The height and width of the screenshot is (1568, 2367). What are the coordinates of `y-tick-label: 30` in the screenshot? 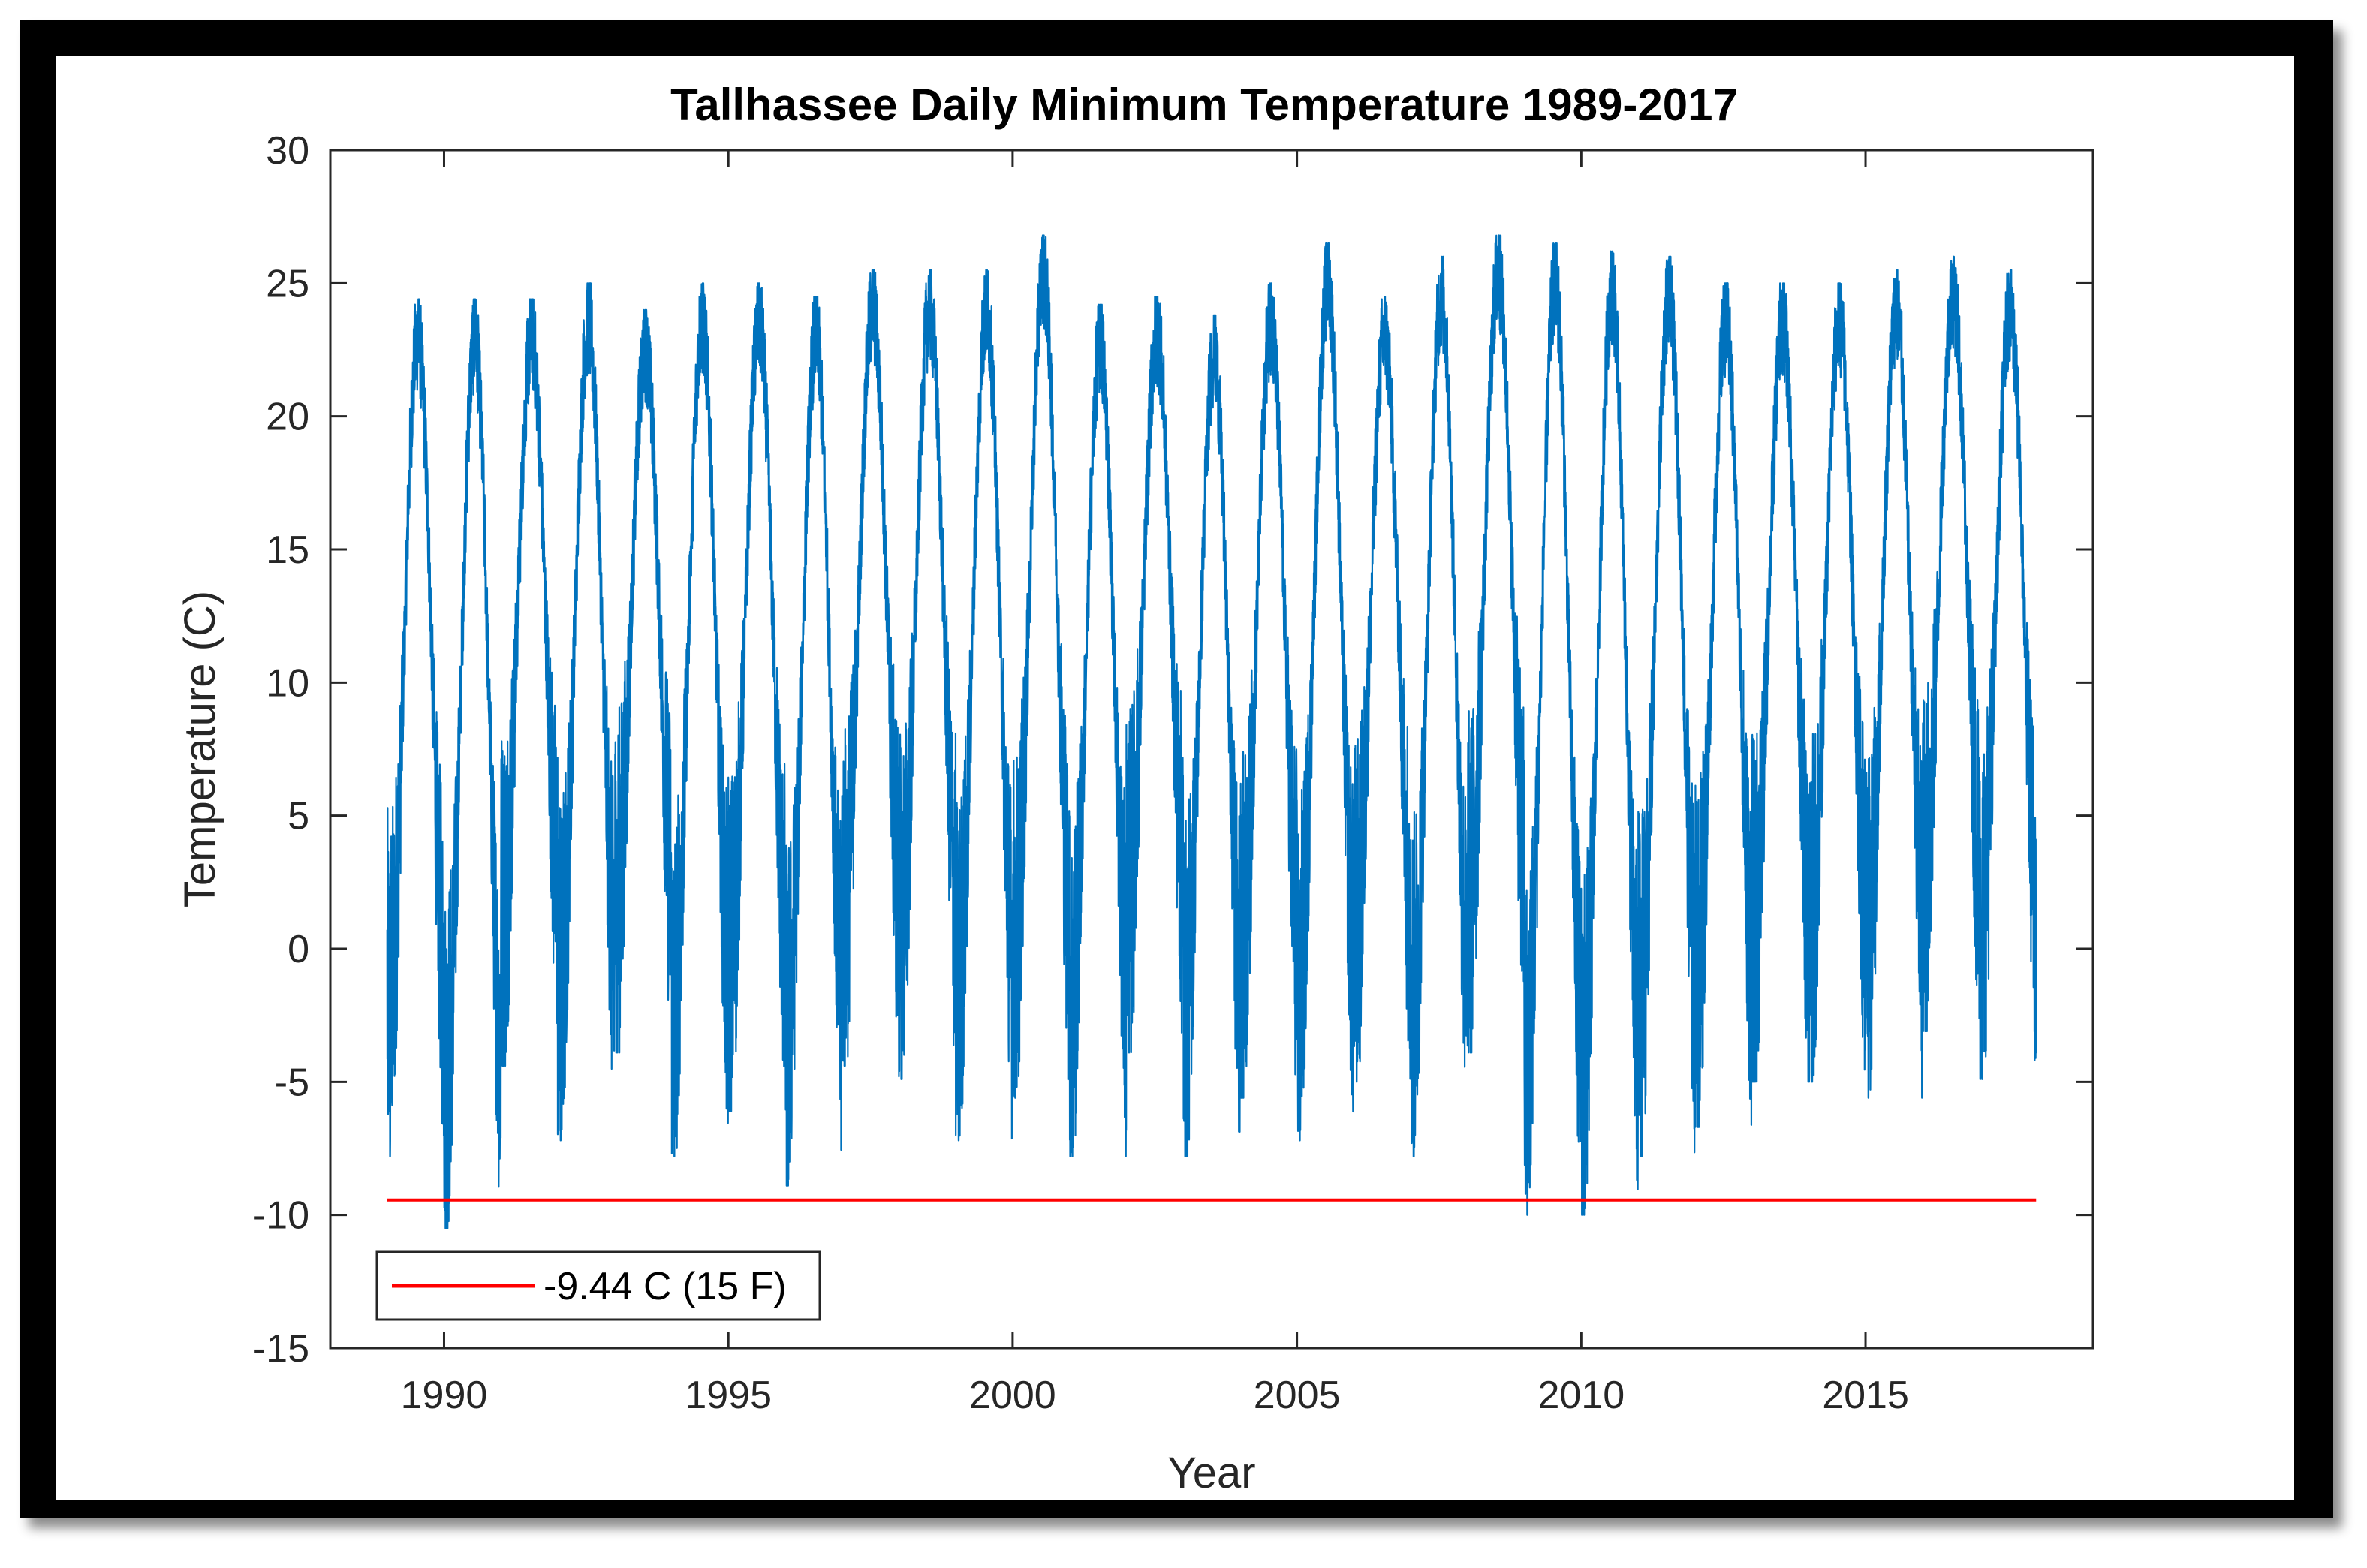 It's located at (287, 151).